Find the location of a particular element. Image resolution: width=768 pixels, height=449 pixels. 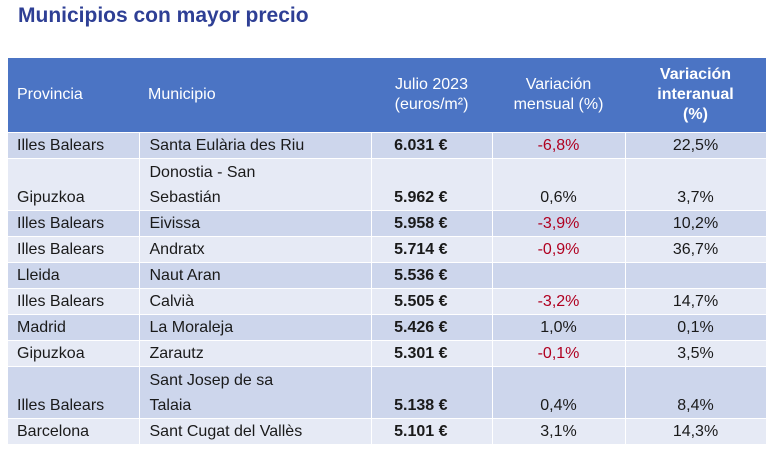

page-title: Municipios con mayor precio is located at coordinates (163, 15).